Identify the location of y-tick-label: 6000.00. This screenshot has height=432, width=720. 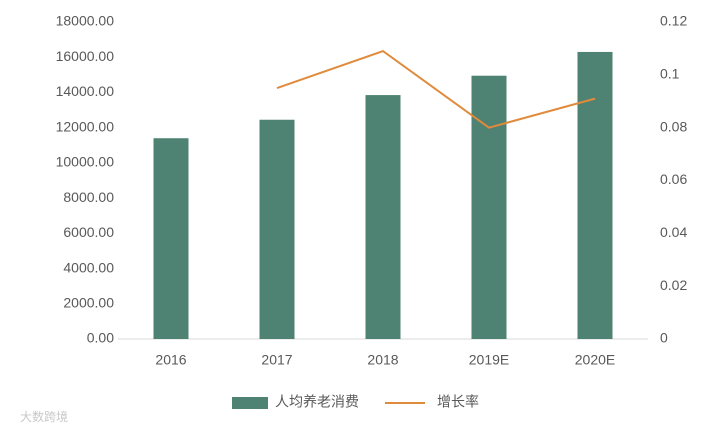
(88, 232).